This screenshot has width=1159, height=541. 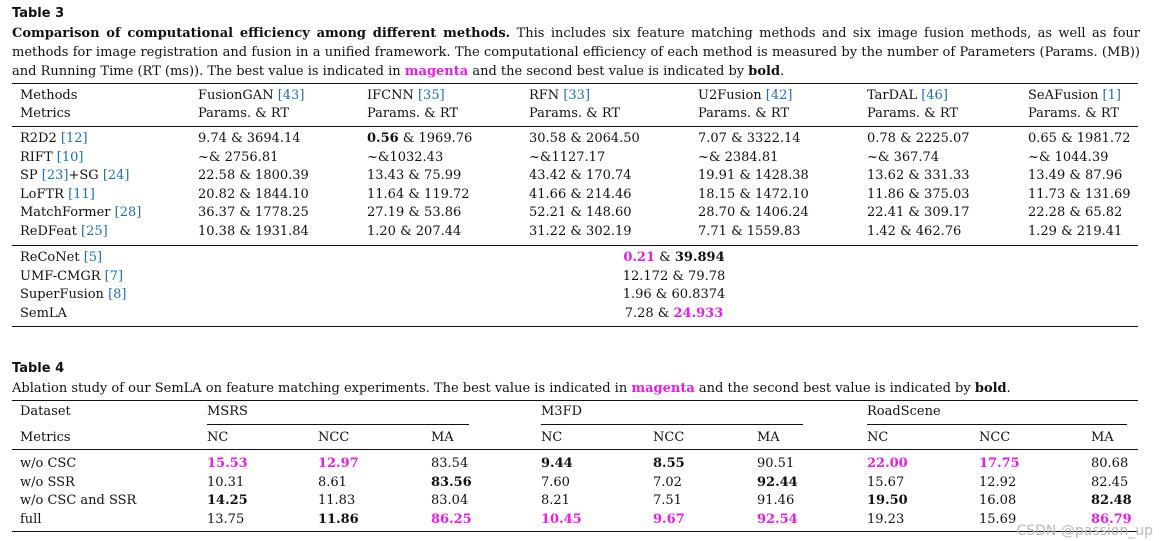 I want to click on method-name: UMF-CMGR, so click(x=62, y=276).